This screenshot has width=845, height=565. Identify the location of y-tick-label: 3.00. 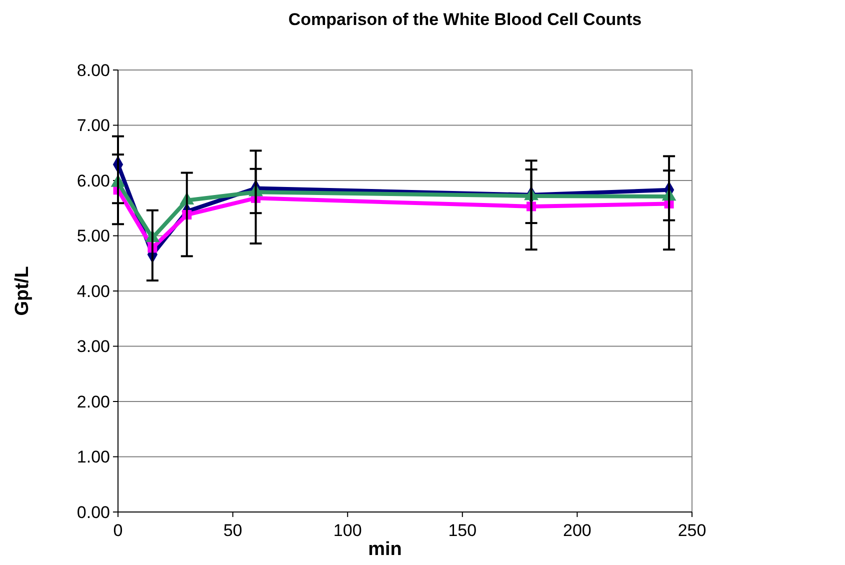
(93, 346).